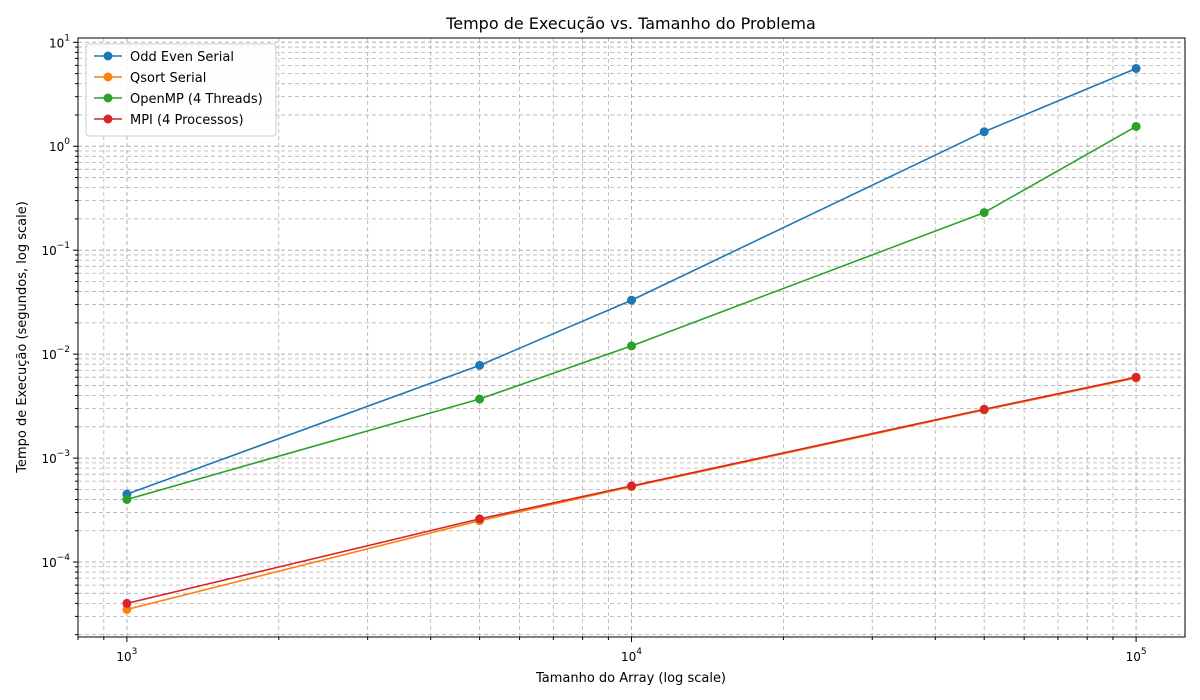 The image size is (1200, 700). Describe the element at coordinates (630, 678) in the screenshot. I see `x-axis-label: Tamanho do Array (log scale)` at that location.